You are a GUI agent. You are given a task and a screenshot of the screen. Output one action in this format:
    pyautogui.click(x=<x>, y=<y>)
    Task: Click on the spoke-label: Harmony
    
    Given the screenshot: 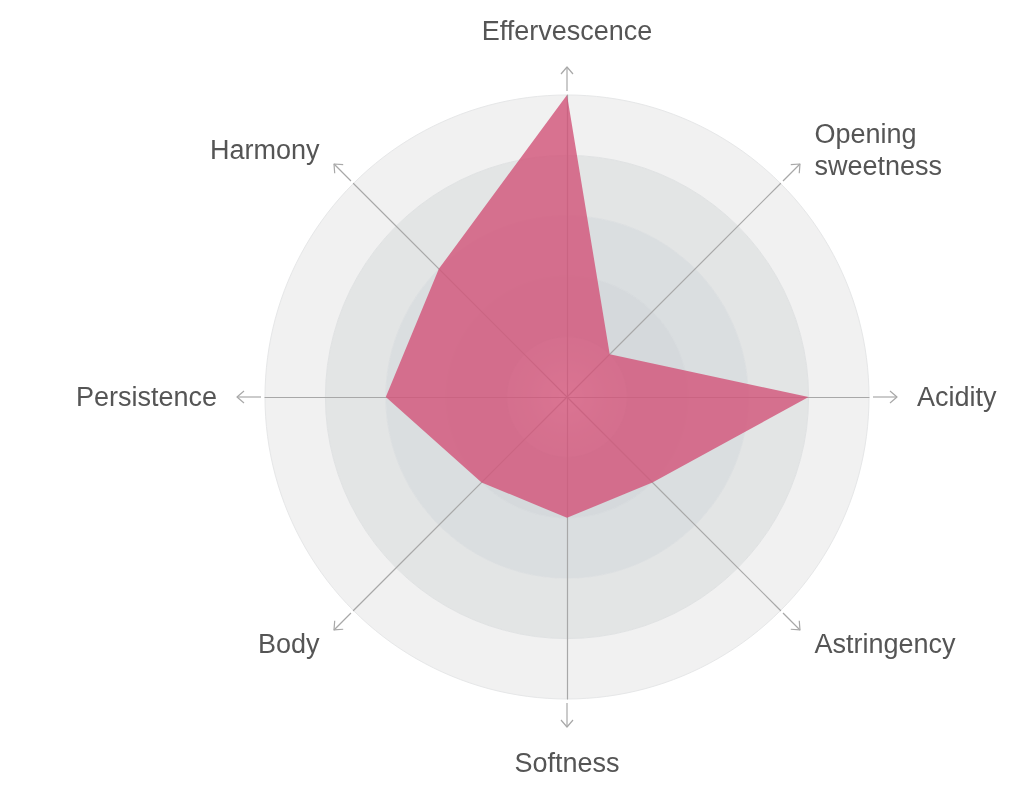 What is the action you would take?
    pyautogui.click(x=265, y=149)
    